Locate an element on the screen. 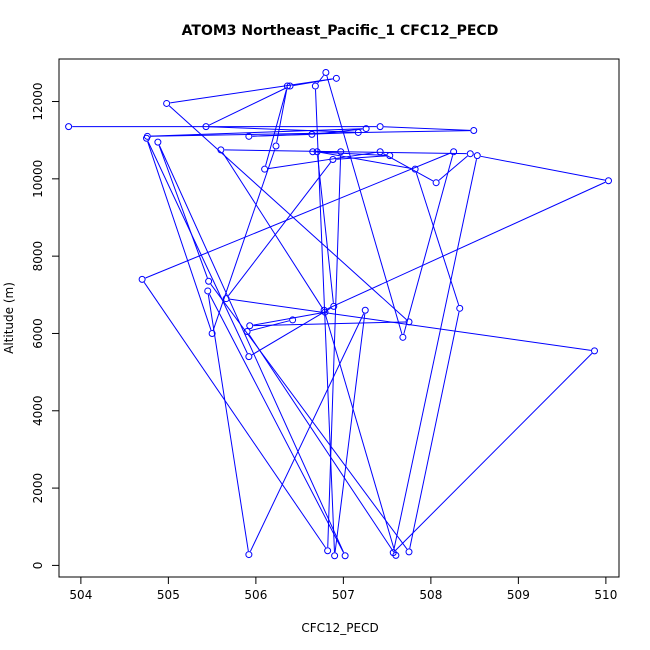 Image resolution: width=650 pixels, height=650 pixels. y-tick-label: 4000 is located at coordinates (38, 411).